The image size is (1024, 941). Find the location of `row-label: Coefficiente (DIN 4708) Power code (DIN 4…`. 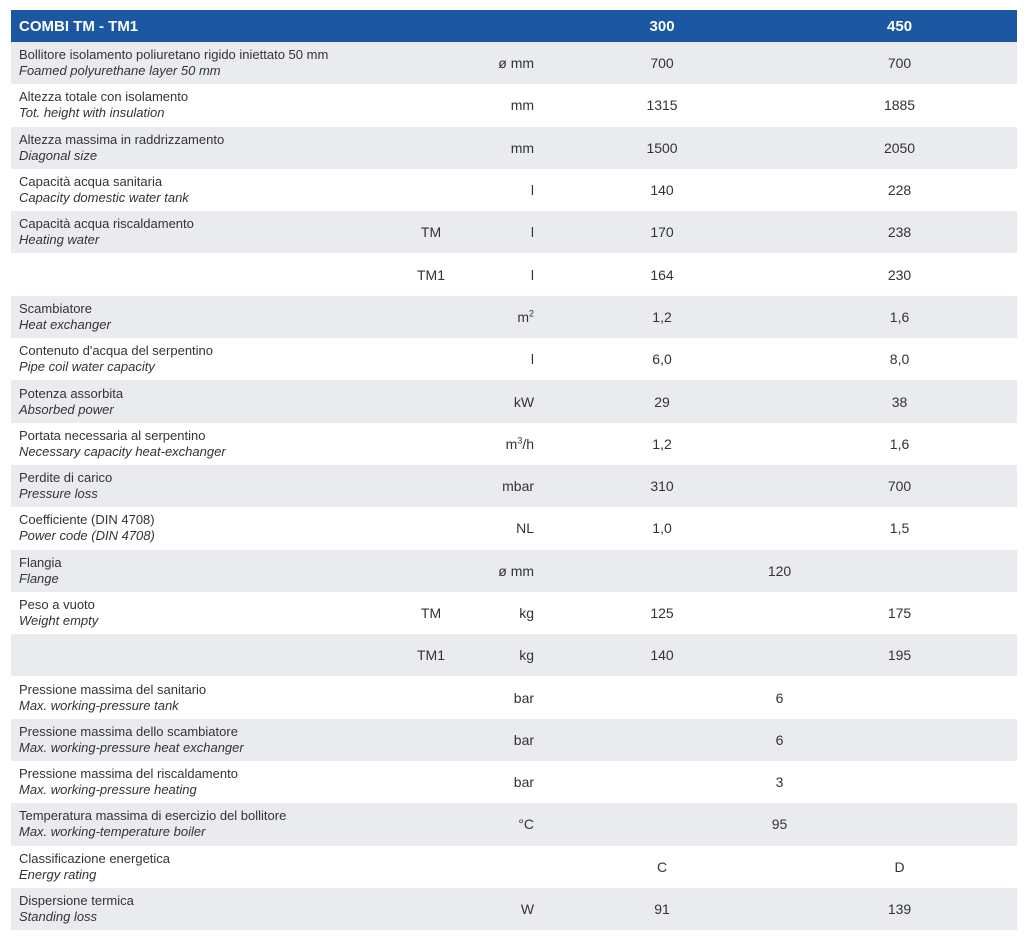

row-label: Coefficiente (DIN 4708) Power code (DIN 4… is located at coordinates (203, 528).